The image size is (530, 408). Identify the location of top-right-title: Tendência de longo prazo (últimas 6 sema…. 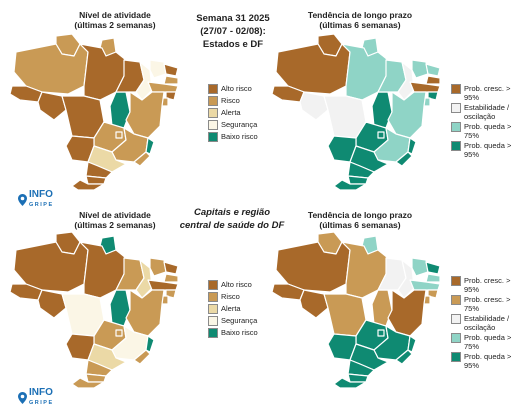
(360, 20).